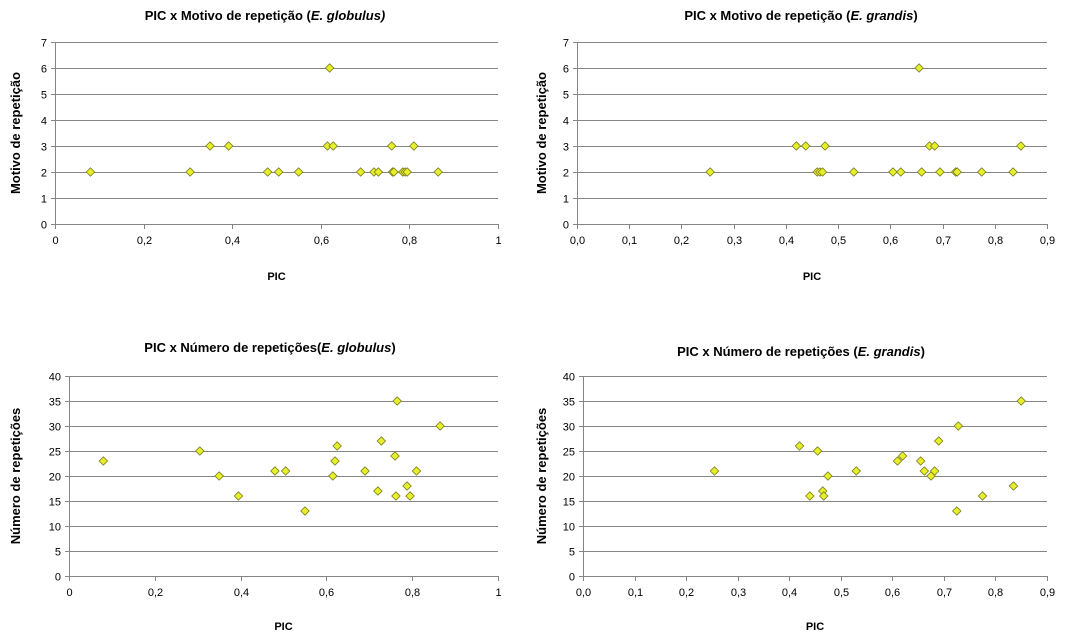  What do you see at coordinates (569, 503) in the screenshot?
I see `y-tick-label: 15` at bounding box center [569, 503].